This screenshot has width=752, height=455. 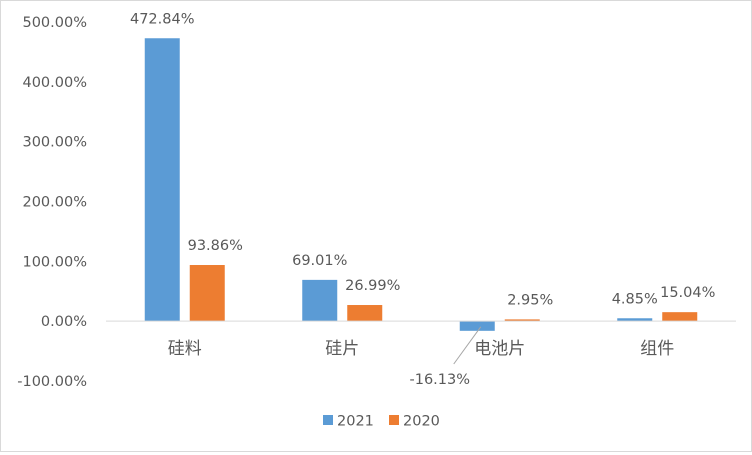 I want to click on legend-swatch-2020, so click(x=394, y=420).